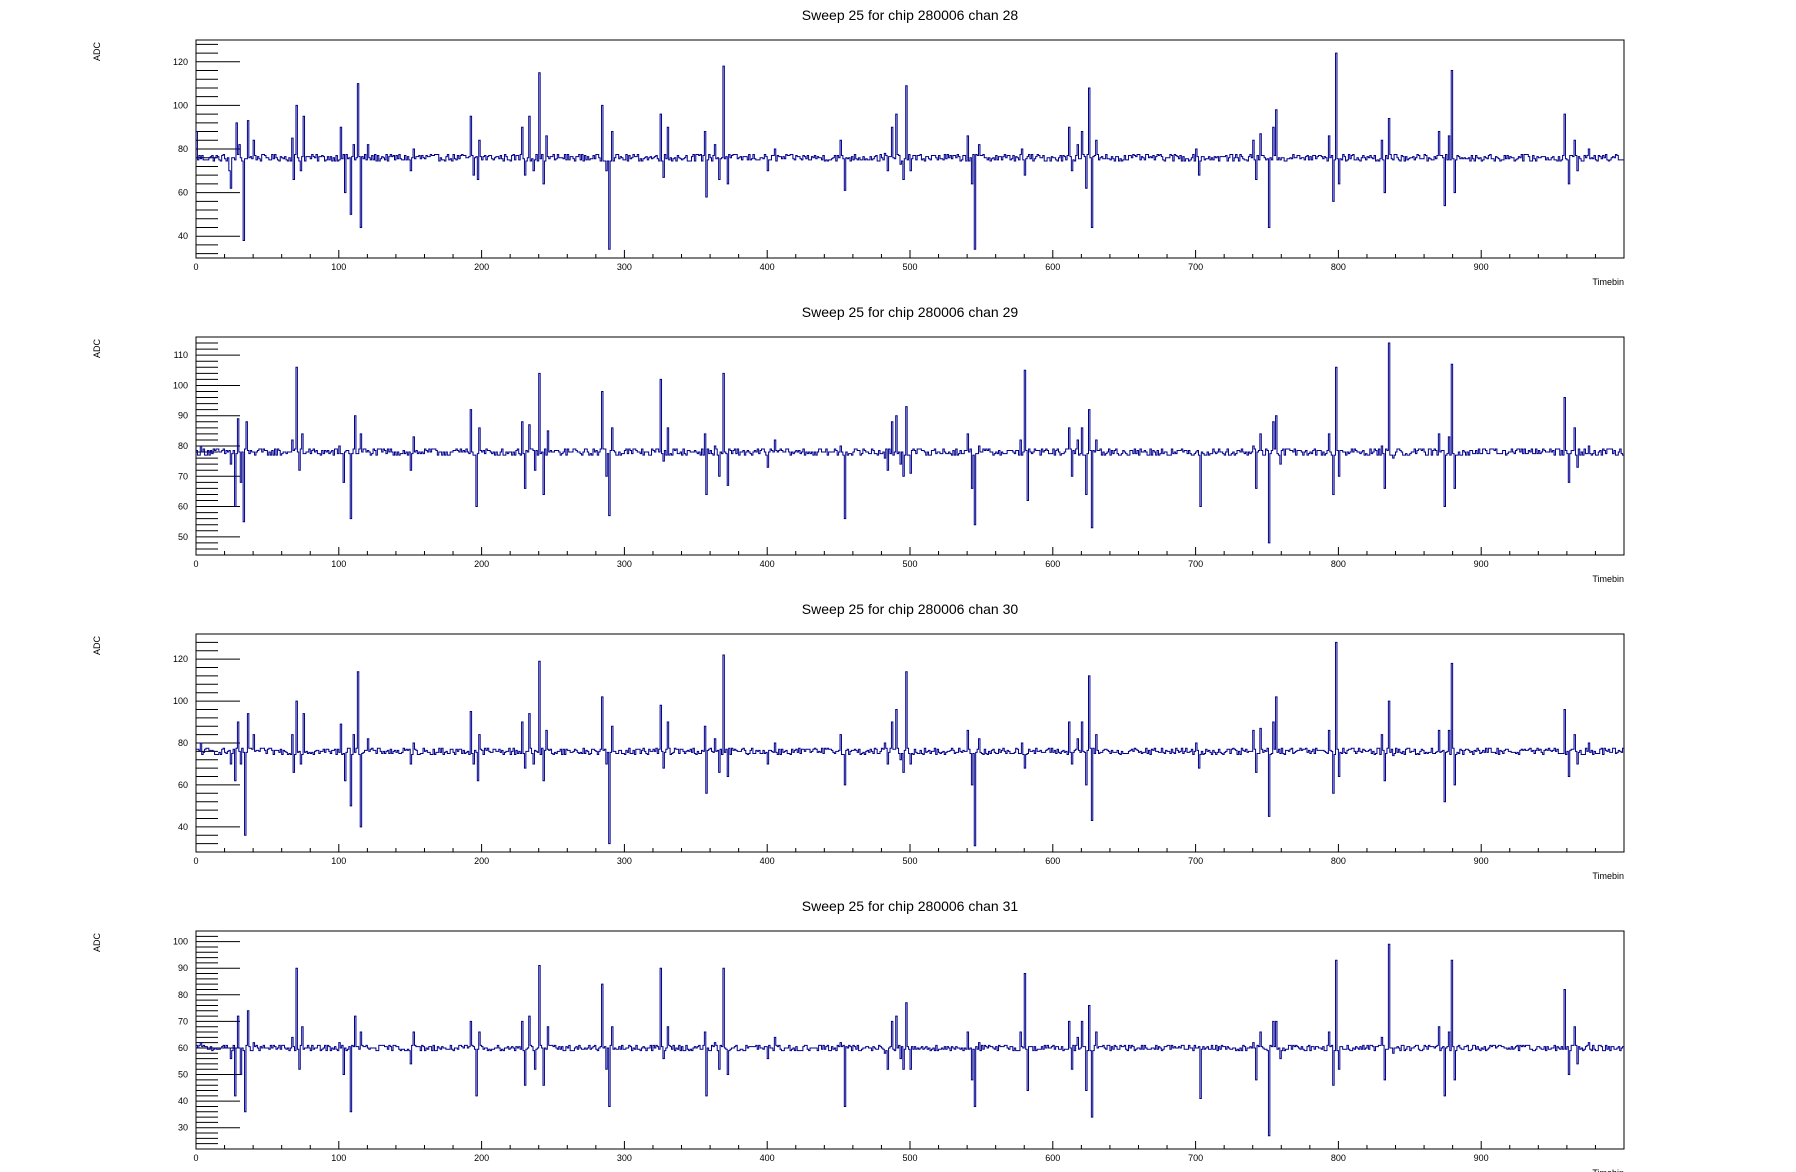 The width and height of the screenshot is (1796, 1172). What do you see at coordinates (910, 312) in the screenshot?
I see `chart-title: Sweep 25 for chip 280006 chan 29` at bounding box center [910, 312].